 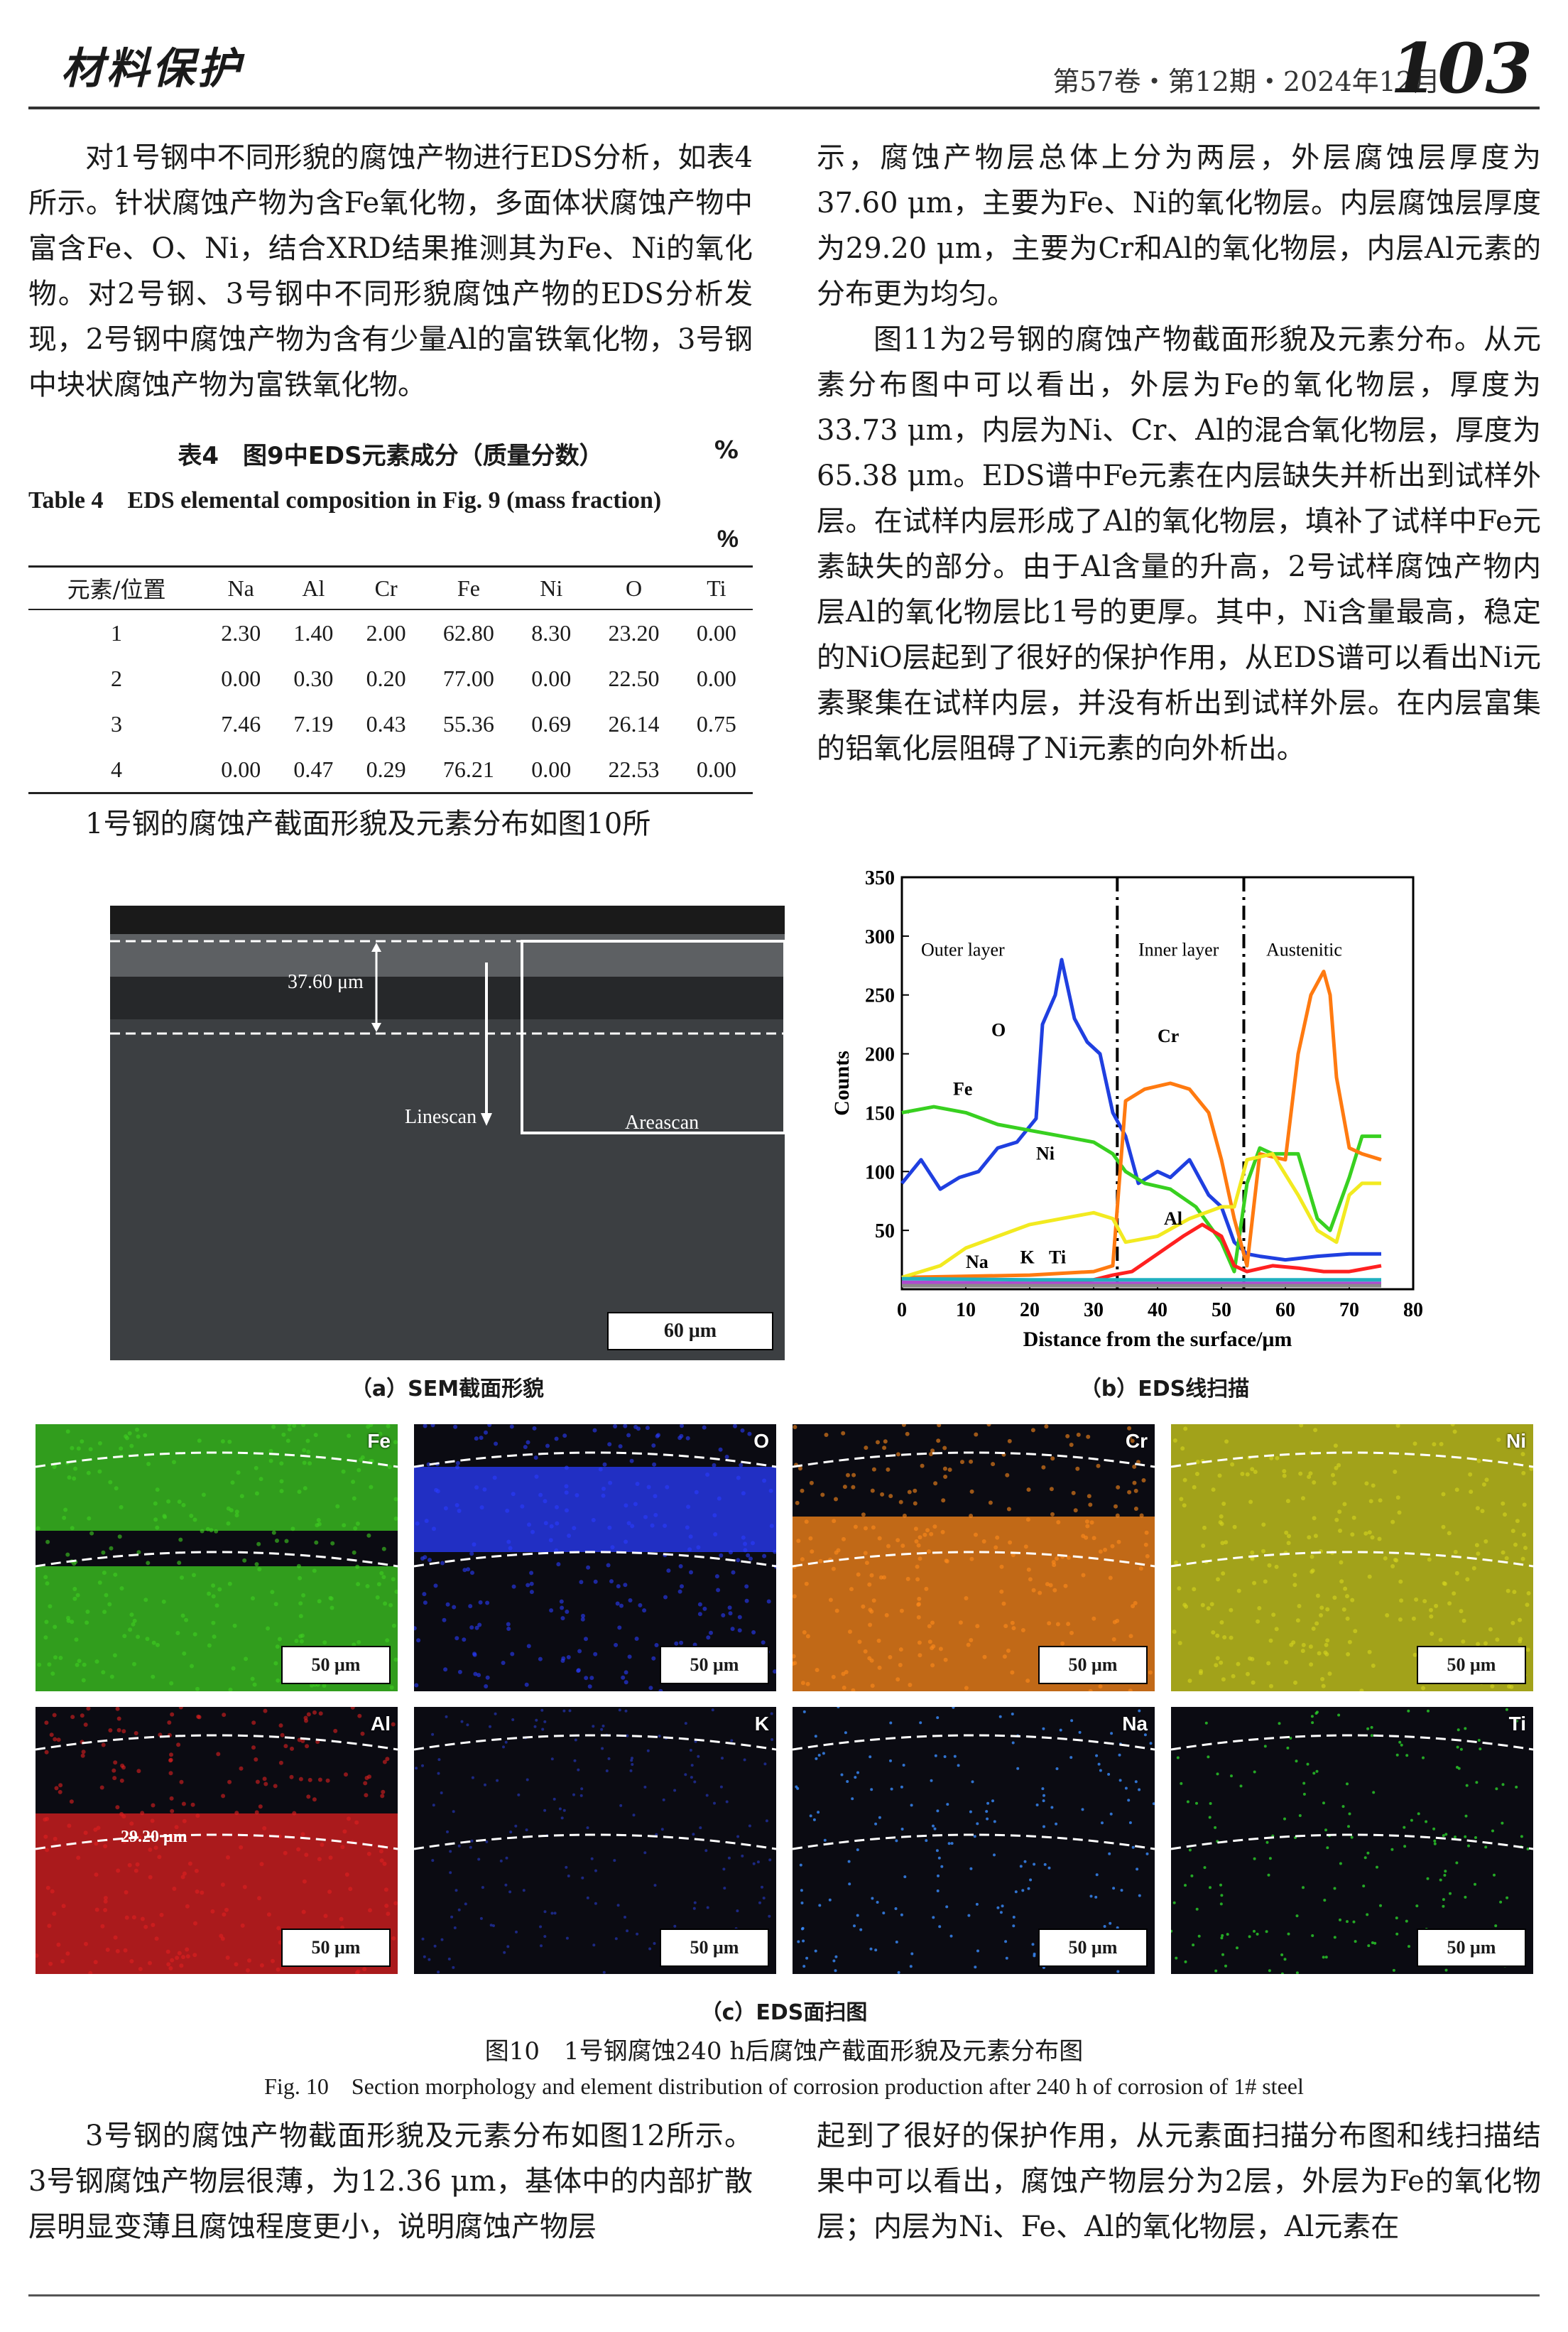 What do you see at coordinates (1135, 1724) in the screenshot?
I see `map-element-label: Na` at bounding box center [1135, 1724].